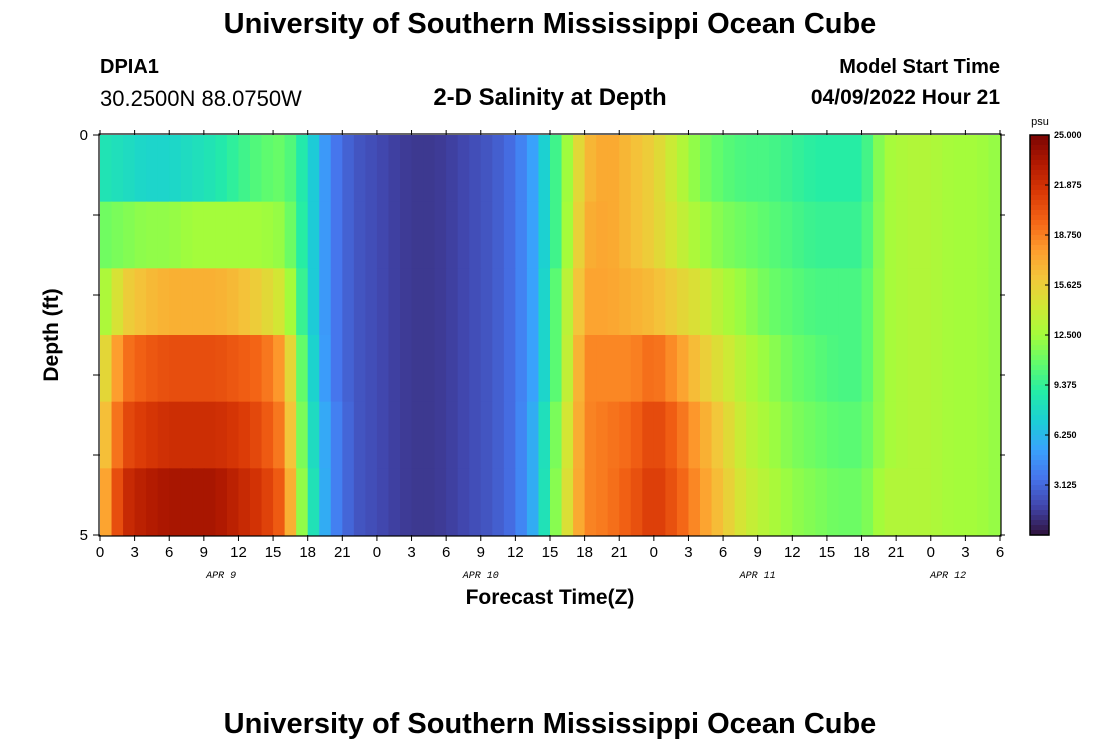 Image resolution: width=1100 pixels, height=750 pixels. Describe the element at coordinates (201, 98) in the screenshot. I see `station-location: 30.2500N 88.0750W` at that location.